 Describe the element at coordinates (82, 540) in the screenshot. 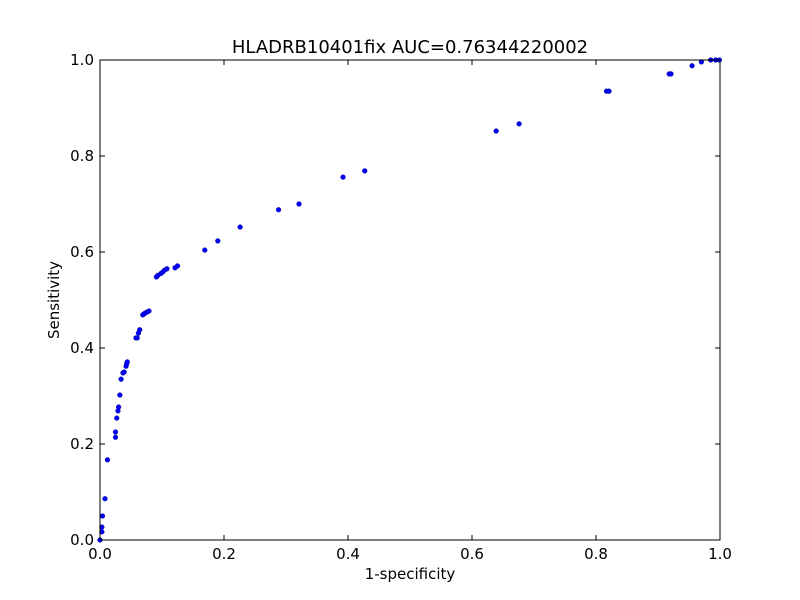

I see `y-tick-label: 0.0` at that location.